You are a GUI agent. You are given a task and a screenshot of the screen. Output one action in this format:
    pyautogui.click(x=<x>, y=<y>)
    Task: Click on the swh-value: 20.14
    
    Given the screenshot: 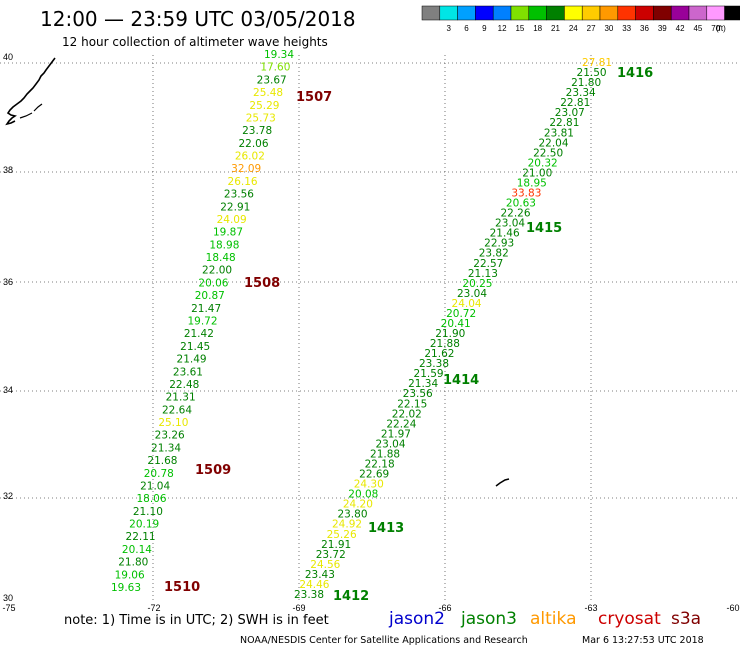 What is the action you would take?
    pyautogui.click(x=137, y=550)
    